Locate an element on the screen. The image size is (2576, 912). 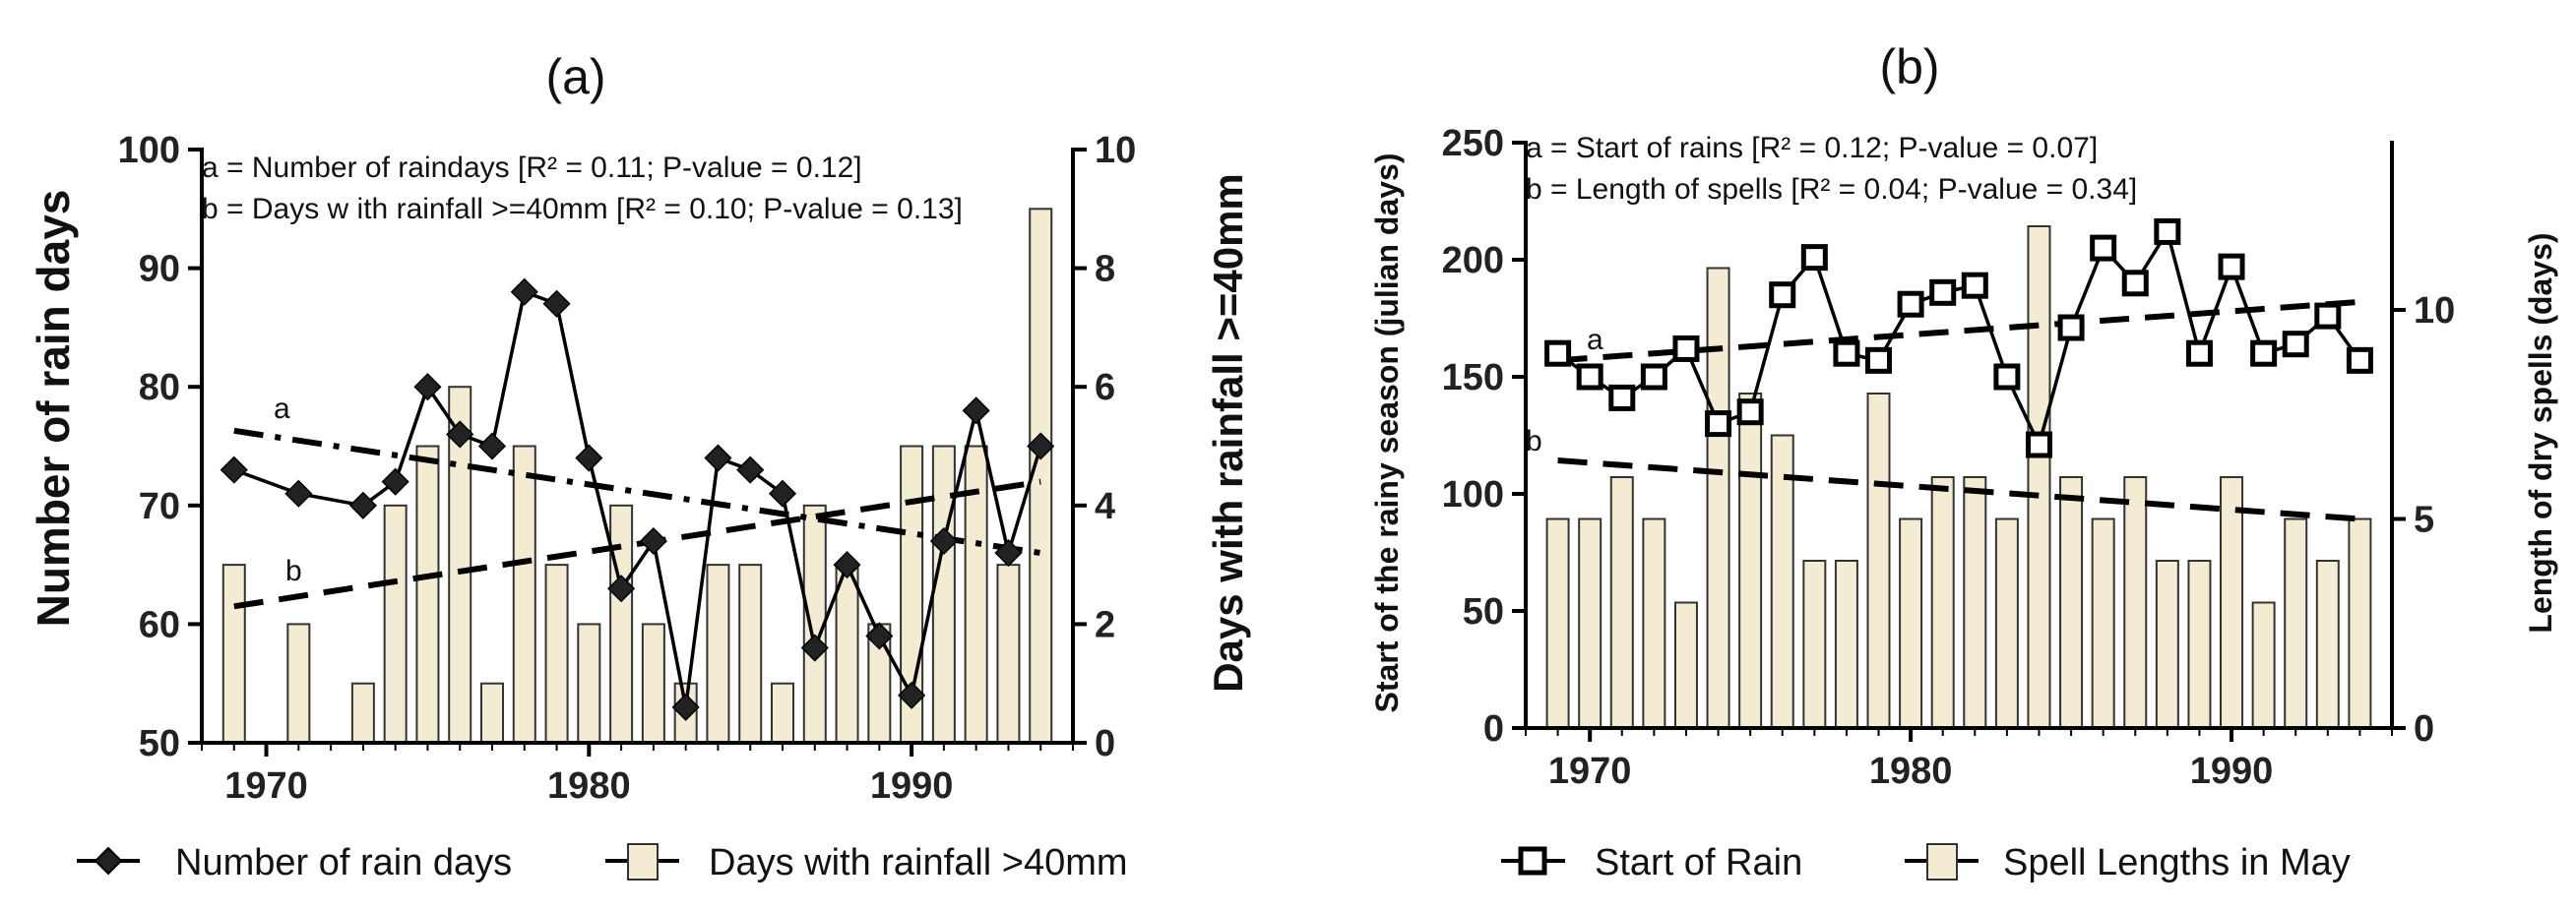
panel-a-title: (a) is located at coordinates (575, 76).